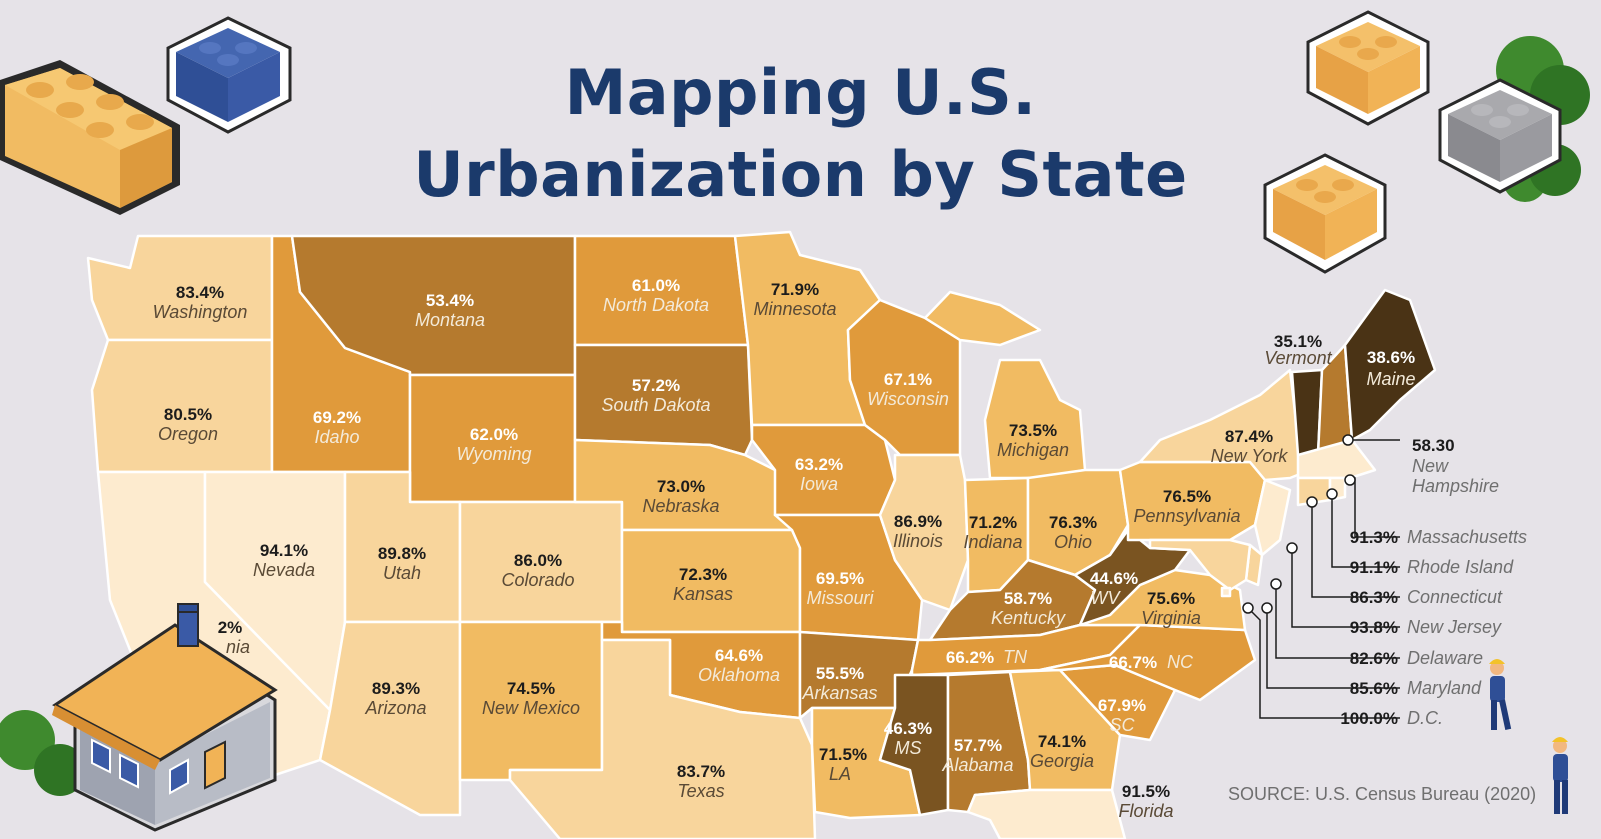 The height and width of the screenshot is (839, 1601). I want to click on dot-delaware, so click(1276, 584).